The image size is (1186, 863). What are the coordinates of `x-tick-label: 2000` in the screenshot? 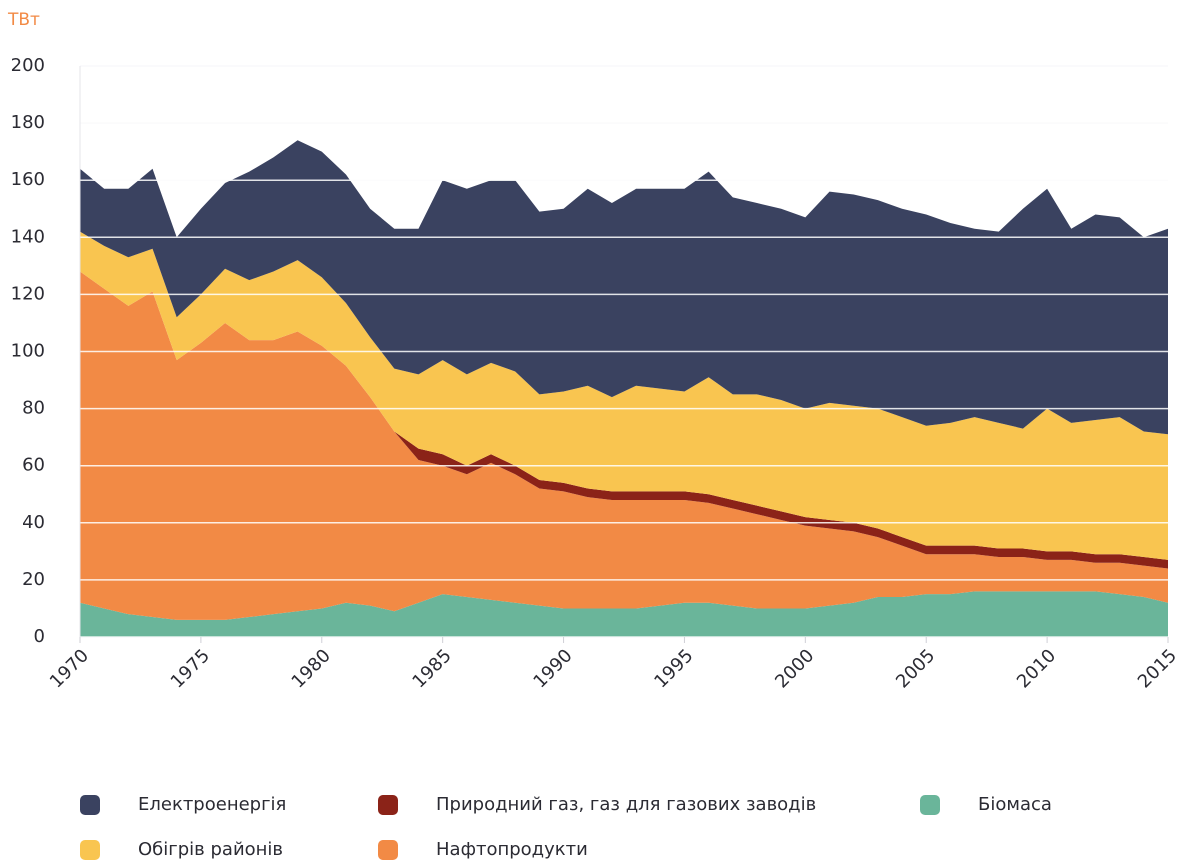 It's located at (794, 668).